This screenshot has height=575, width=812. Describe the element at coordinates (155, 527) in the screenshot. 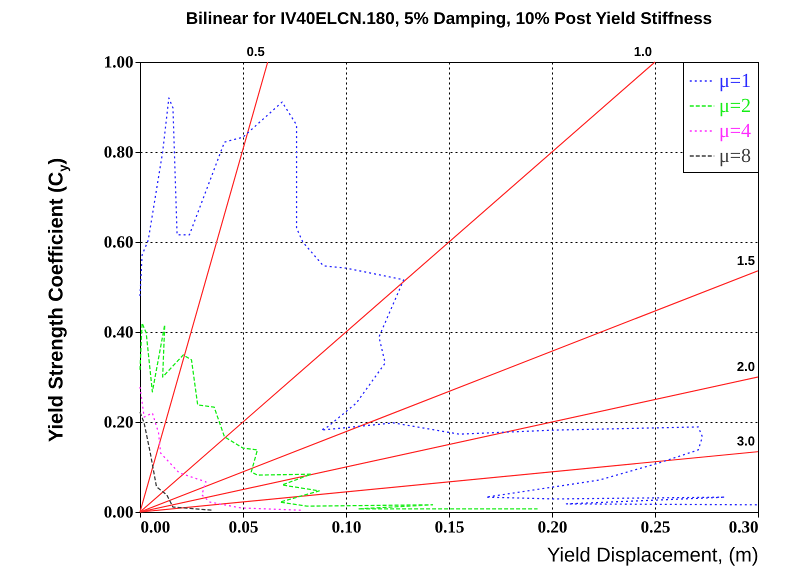

I see `x-tick-label: 0.00` at that location.